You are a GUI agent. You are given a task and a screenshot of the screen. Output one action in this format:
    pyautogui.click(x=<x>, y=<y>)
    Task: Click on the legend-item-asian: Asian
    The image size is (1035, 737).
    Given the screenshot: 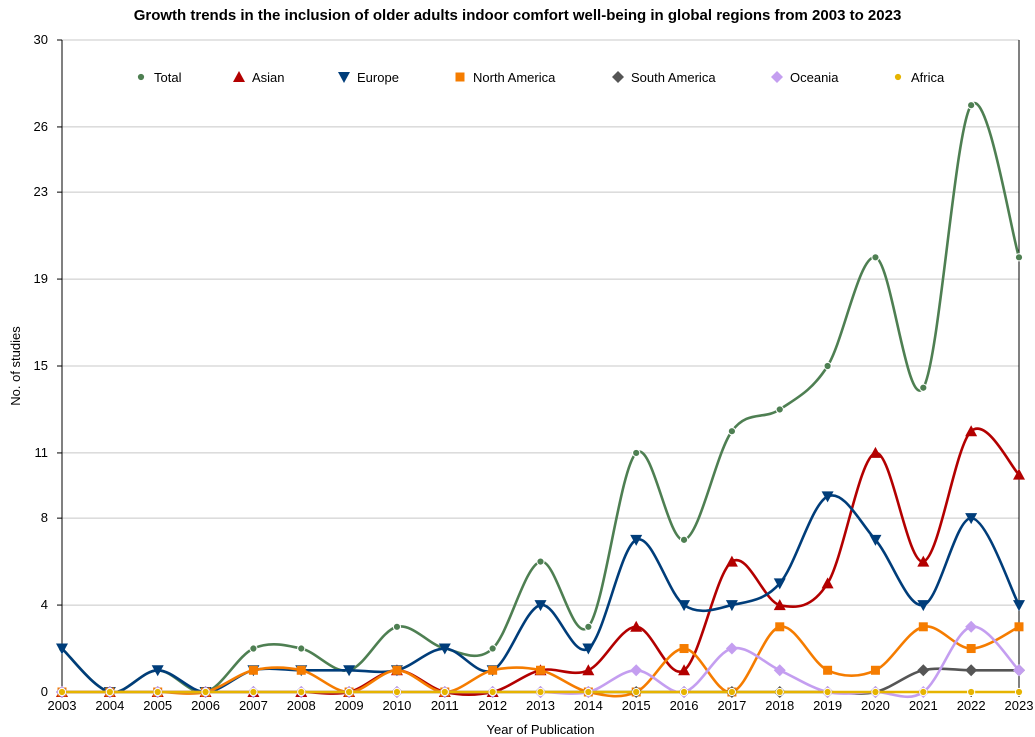 What is the action you would take?
    pyautogui.click(x=259, y=77)
    